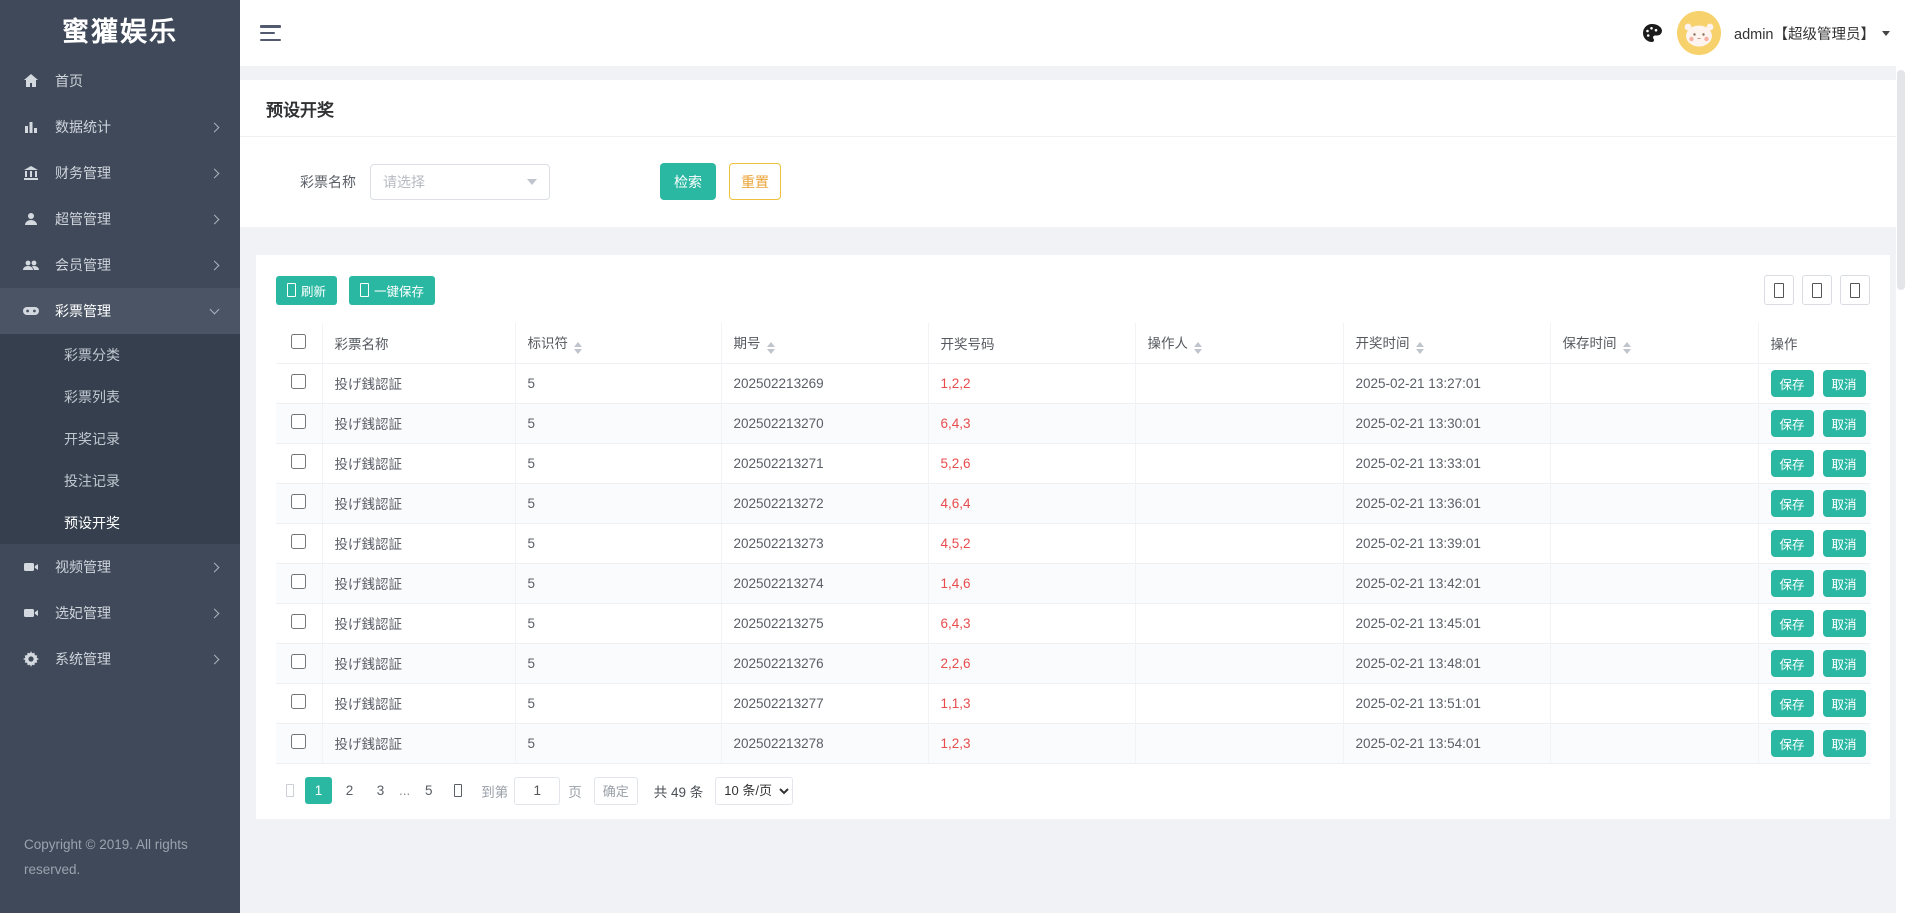 The image size is (1906, 913). What do you see at coordinates (120, 173) in the screenshot?
I see `sidebar-item-finance: 财务管理` at bounding box center [120, 173].